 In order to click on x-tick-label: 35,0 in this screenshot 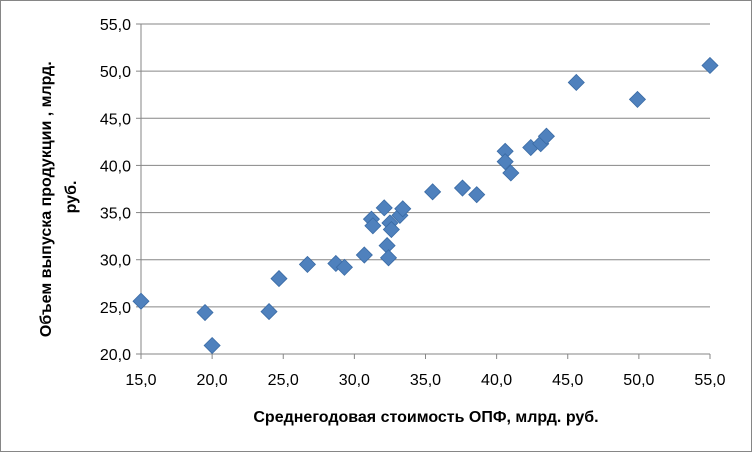, I will do `click(425, 380)`.